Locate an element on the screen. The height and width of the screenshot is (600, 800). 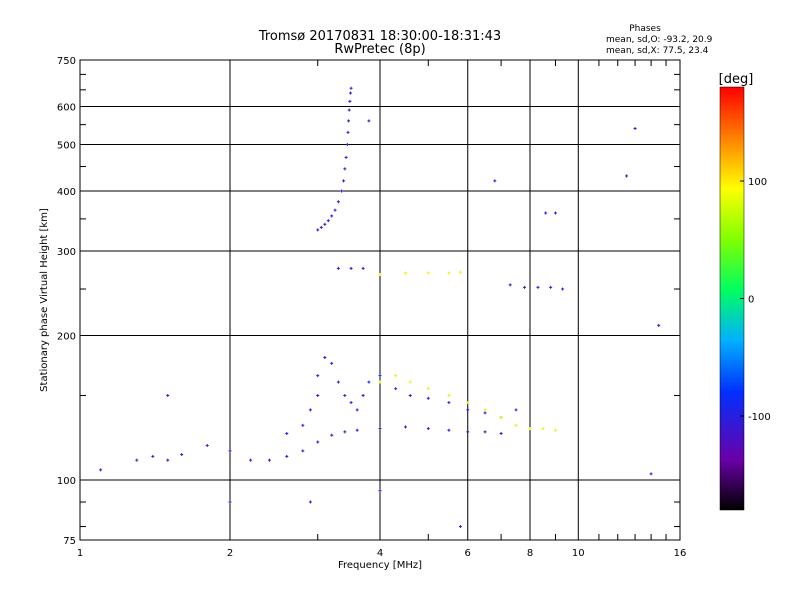
colorbar-tick-label: 100 is located at coordinates (757, 182).